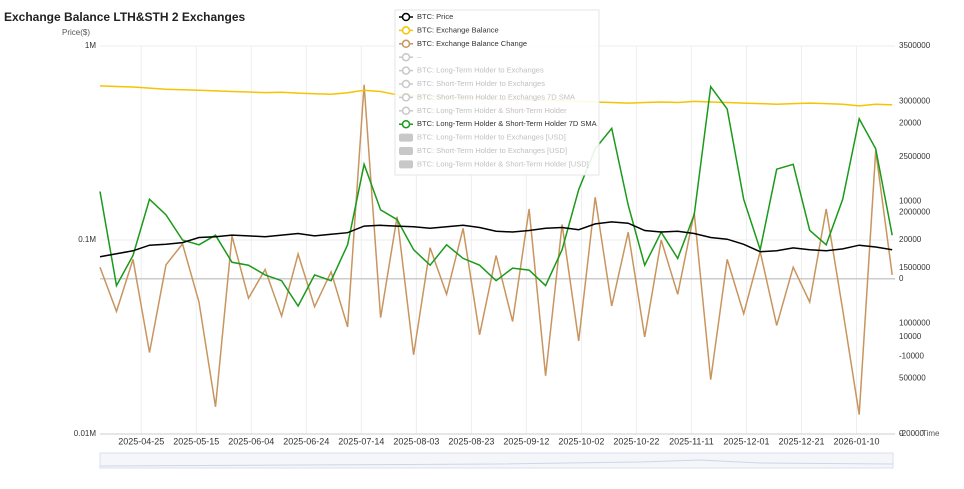 The width and height of the screenshot is (964, 489). What do you see at coordinates (915, 322) in the screenshot?
I see `y2-tick-label: 1000000` at bounding box center [915, 322].